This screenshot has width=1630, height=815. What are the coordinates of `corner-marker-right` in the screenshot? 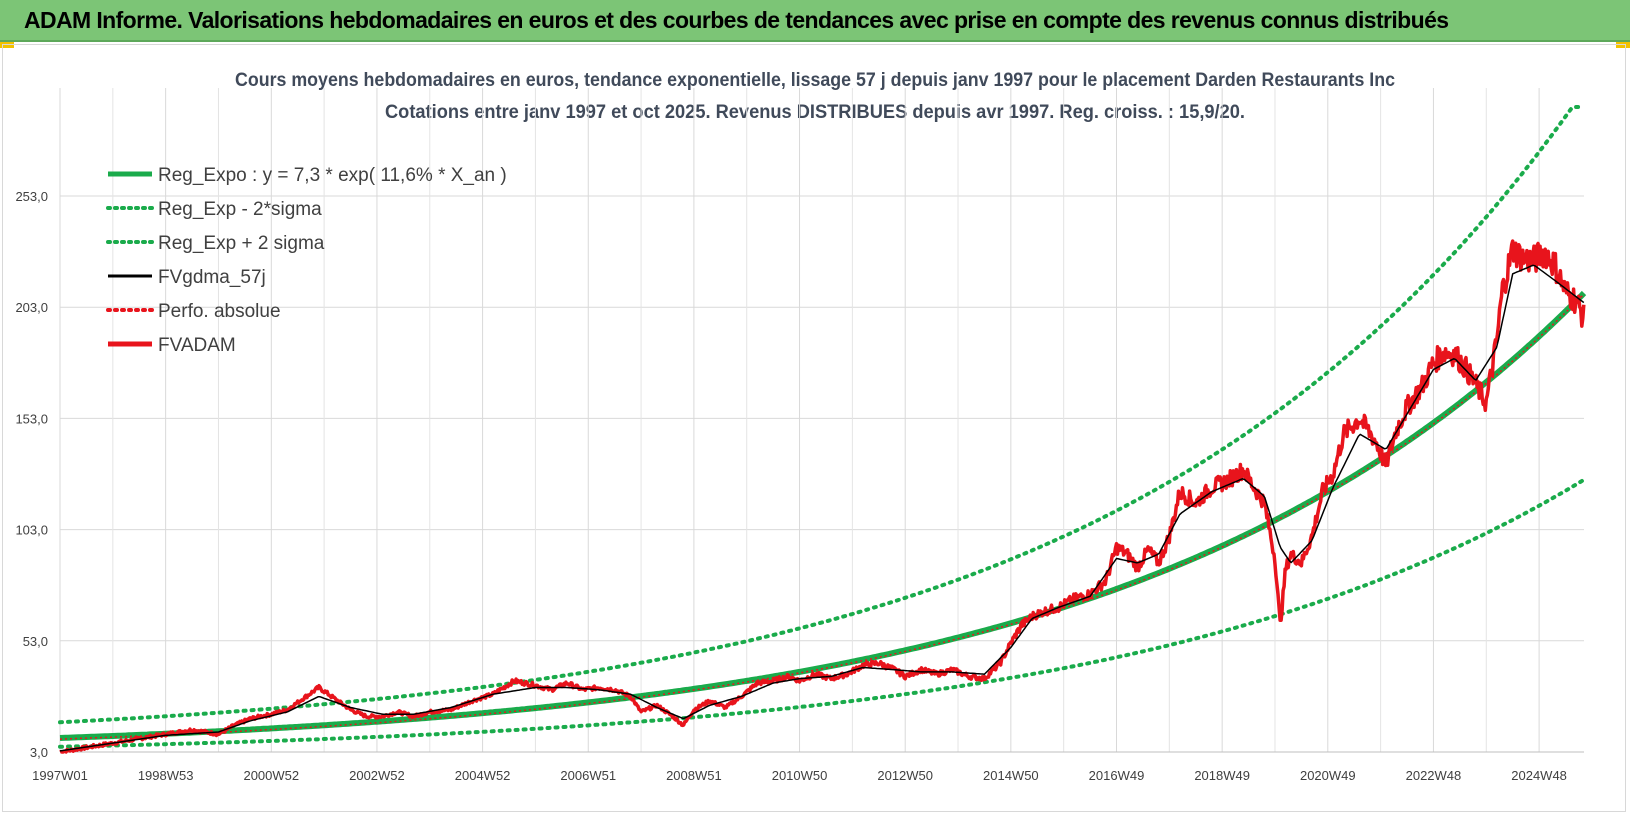 It's located at (1623, 45).